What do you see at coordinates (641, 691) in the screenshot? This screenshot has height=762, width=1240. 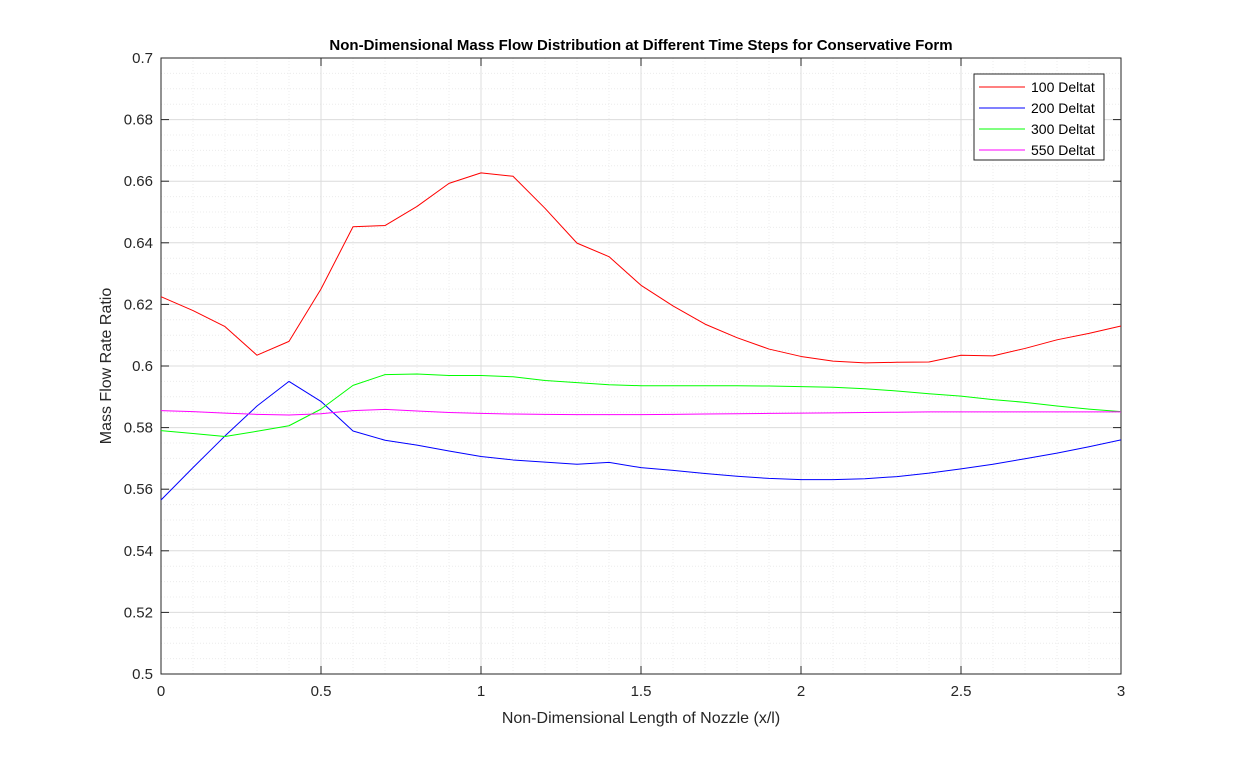 I see `x-tick-label: 1.5` at bounding box center [641, 691].